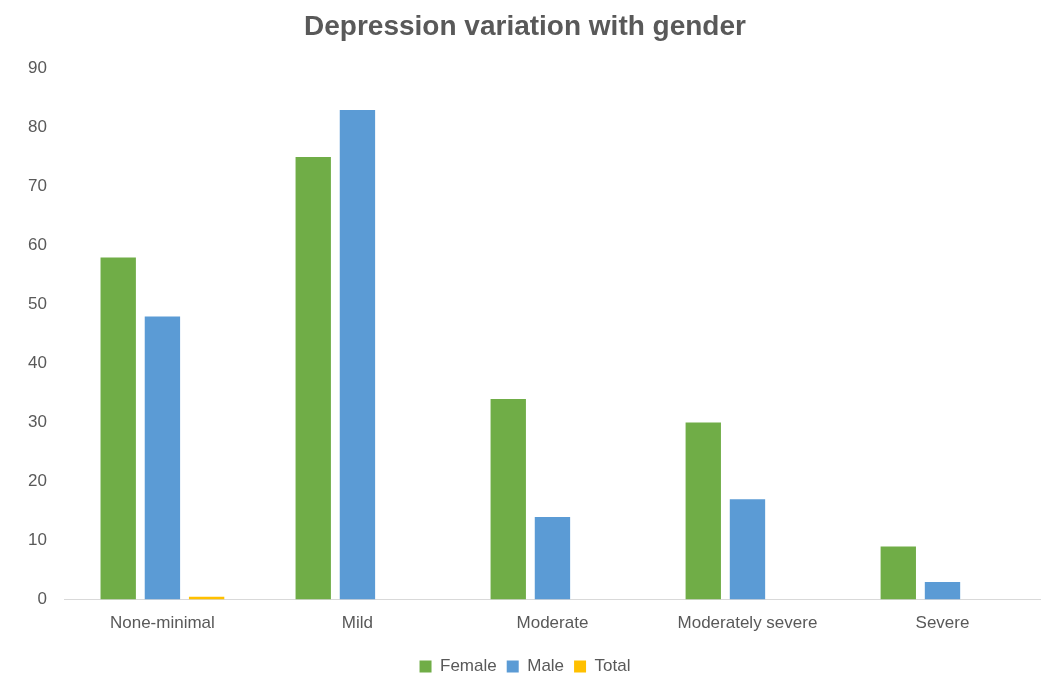 The height and width of the screenshot is (690, 1055). What do you see at coordinates (162, 623) in the screenshot?
I see `x-tick-label: None-minimal` at bounding box center [162, 623].